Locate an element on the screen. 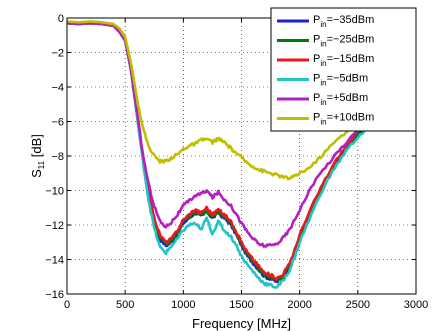 The image size is (438, 331). y-tick-label: −14 is located at coordinates (54, 261).